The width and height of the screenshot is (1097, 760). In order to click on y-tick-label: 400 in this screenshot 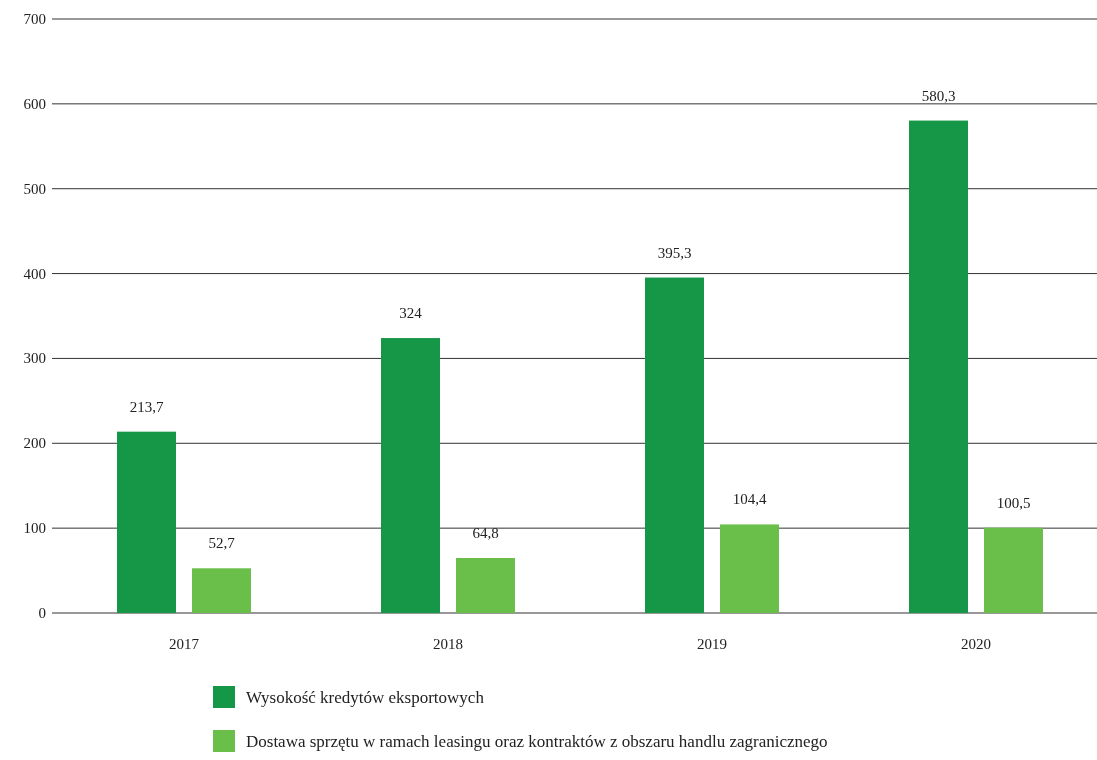, I will do `click(34, 273)`.